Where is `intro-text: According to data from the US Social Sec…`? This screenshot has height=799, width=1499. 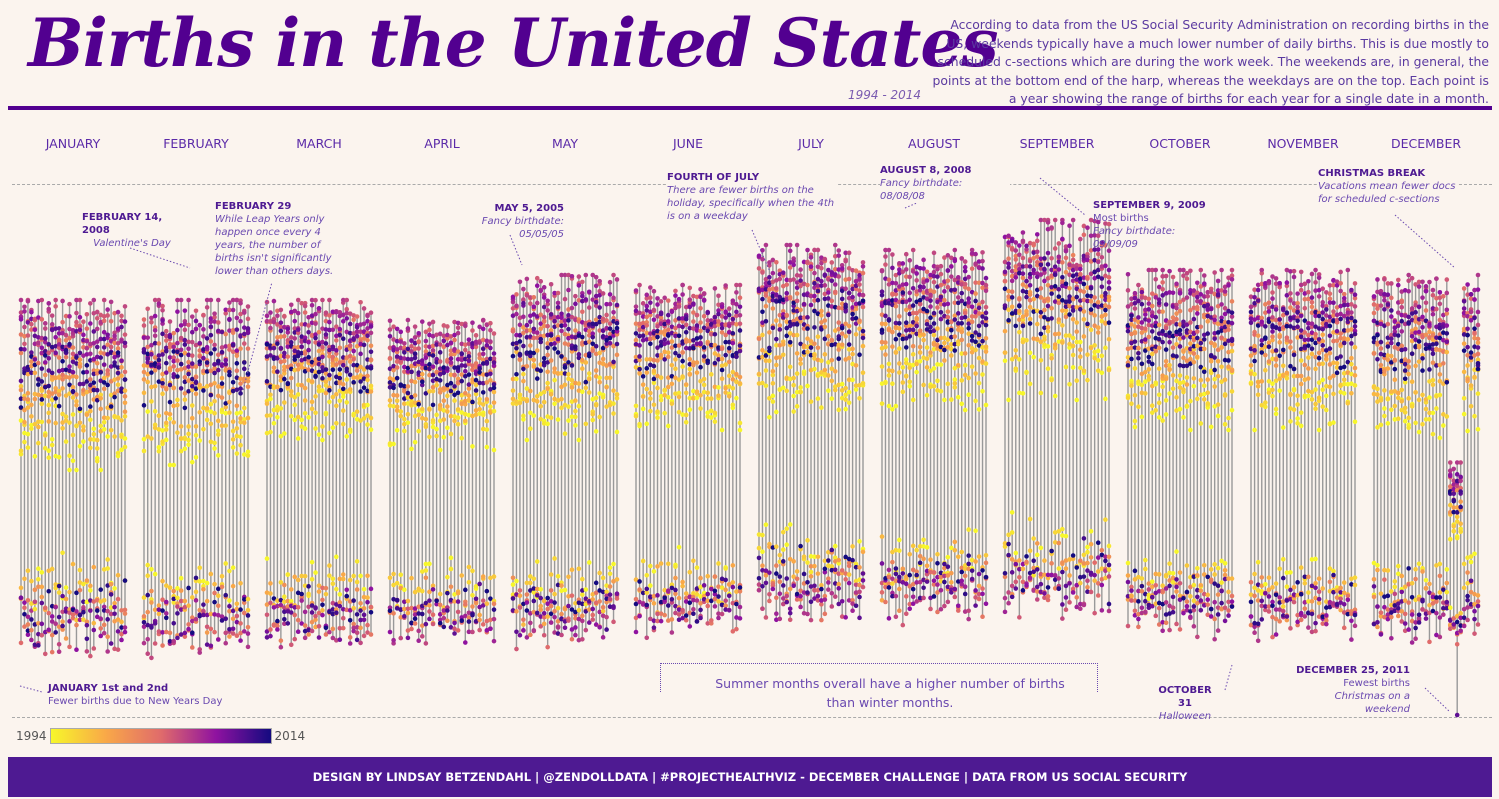
intro-text: According to data from the US Social Sec… is located at coordinates (1210, 61).